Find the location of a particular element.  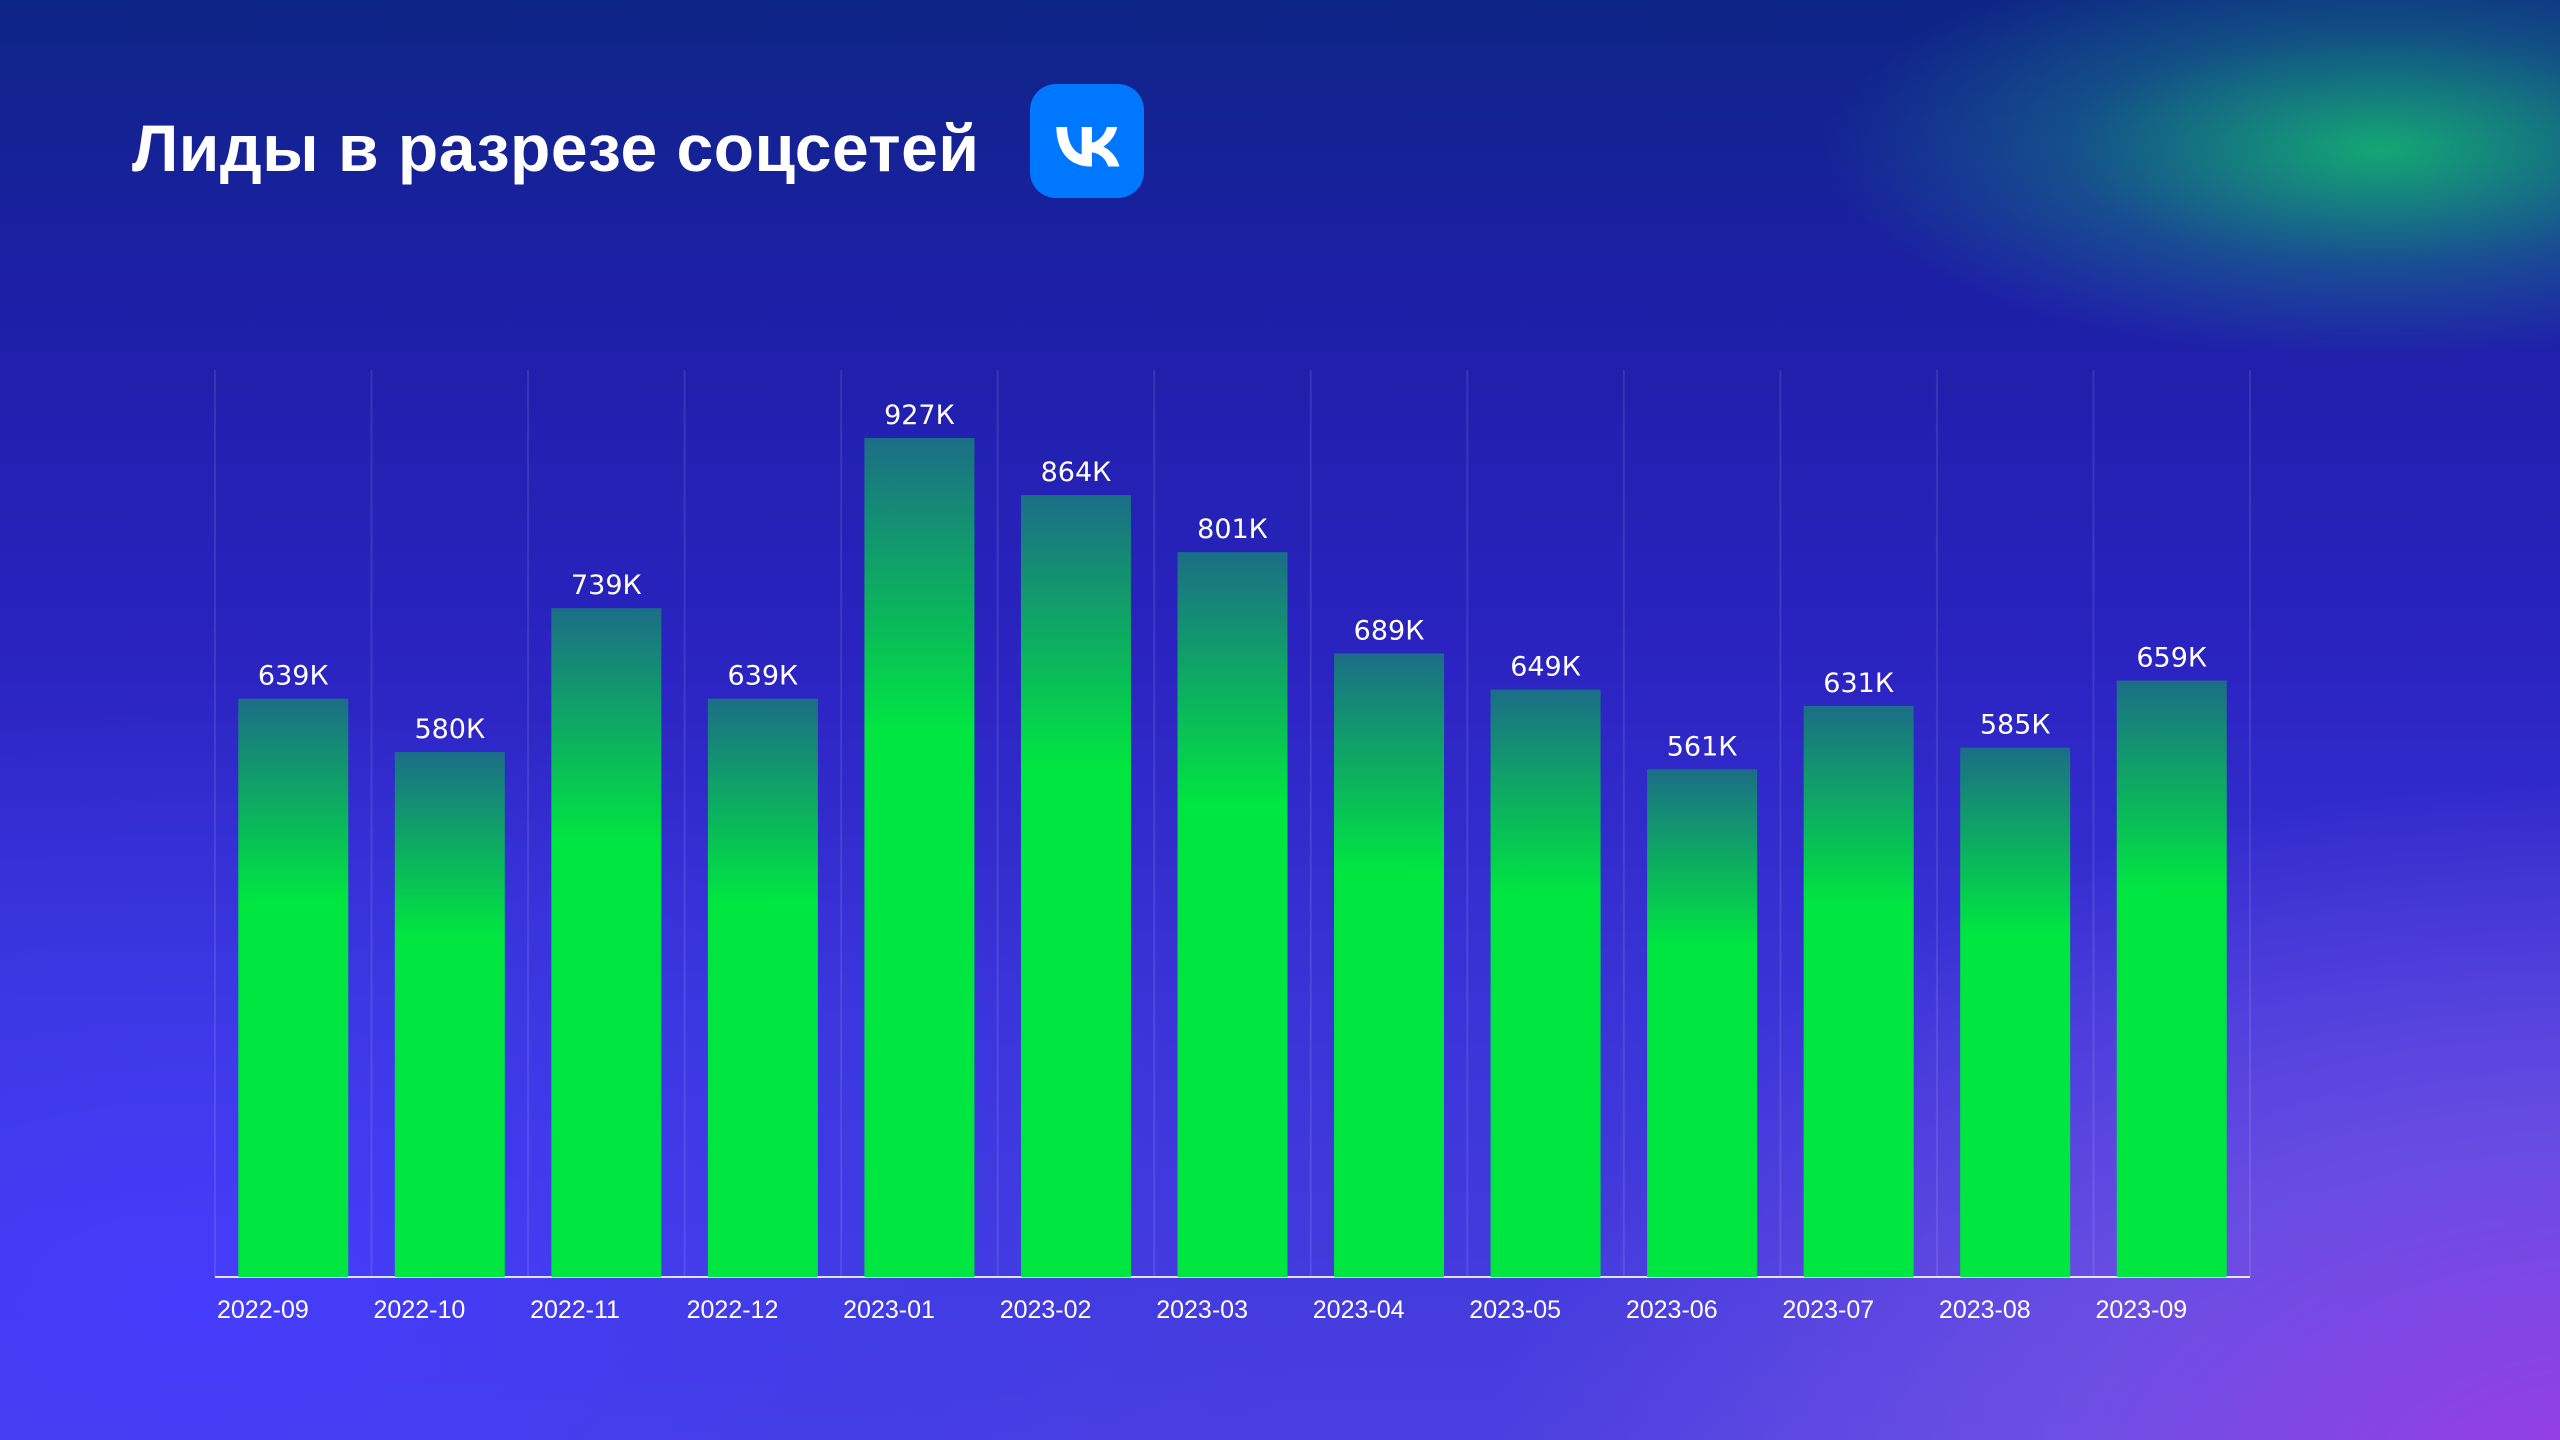

data-label-2023-04: 689К is located at coordinates (1389, 630).